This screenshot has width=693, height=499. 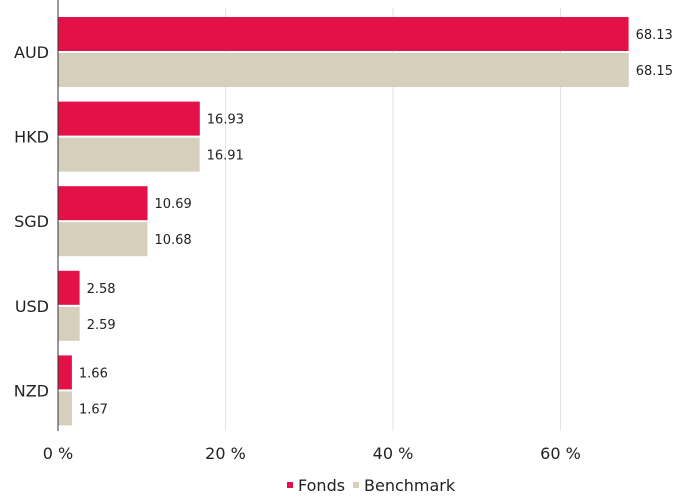 I want to click on bar-benchmark-usd, so click(x=69, y=323).